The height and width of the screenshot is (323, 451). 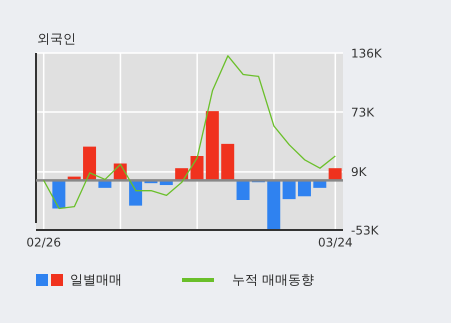 I want to click on chart-title: 외국인, so click(x=56, y=39).